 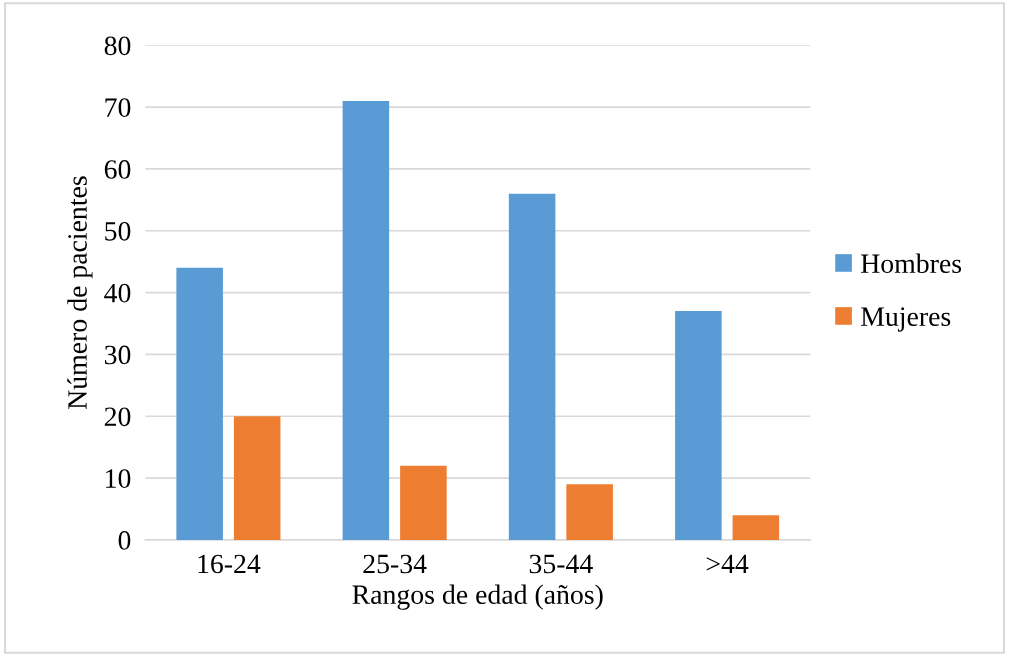 I want to click on y-axis-title: Número de pacientes, so click(x=80, y=293).